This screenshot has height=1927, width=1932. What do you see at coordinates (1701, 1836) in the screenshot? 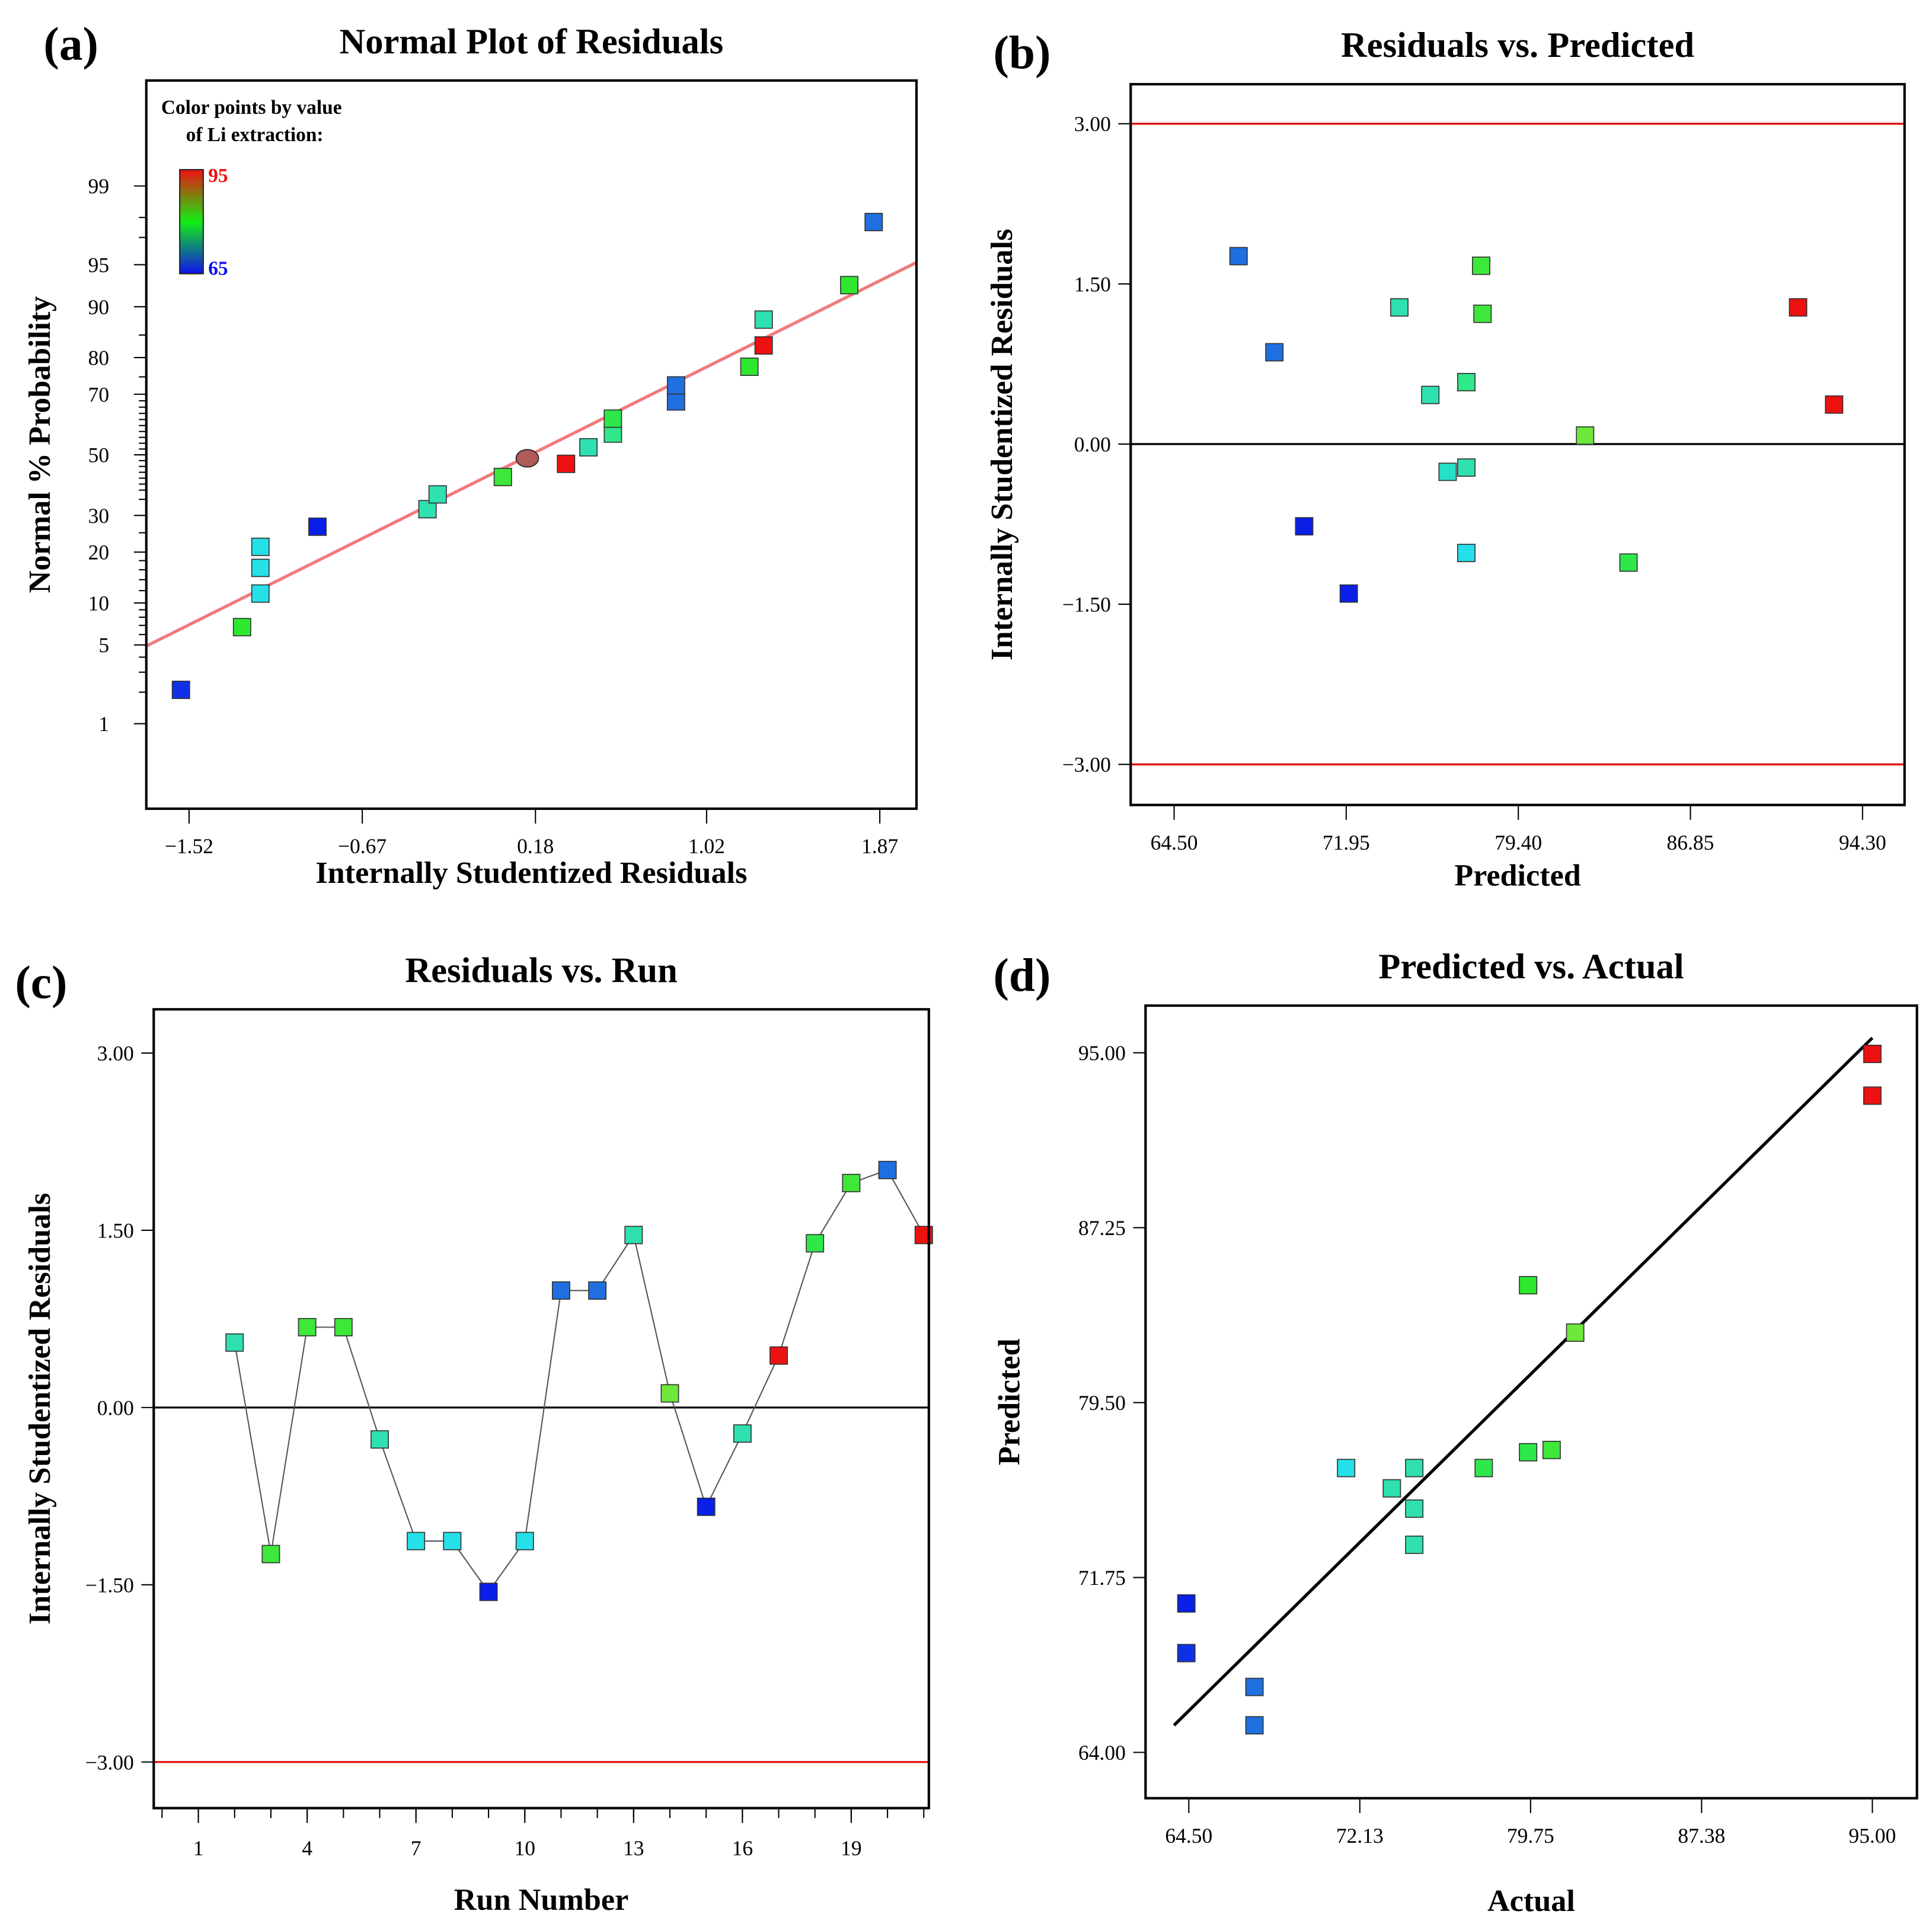
I see `x-tick-label: 87.38` at bounding box center [1701, 1836].